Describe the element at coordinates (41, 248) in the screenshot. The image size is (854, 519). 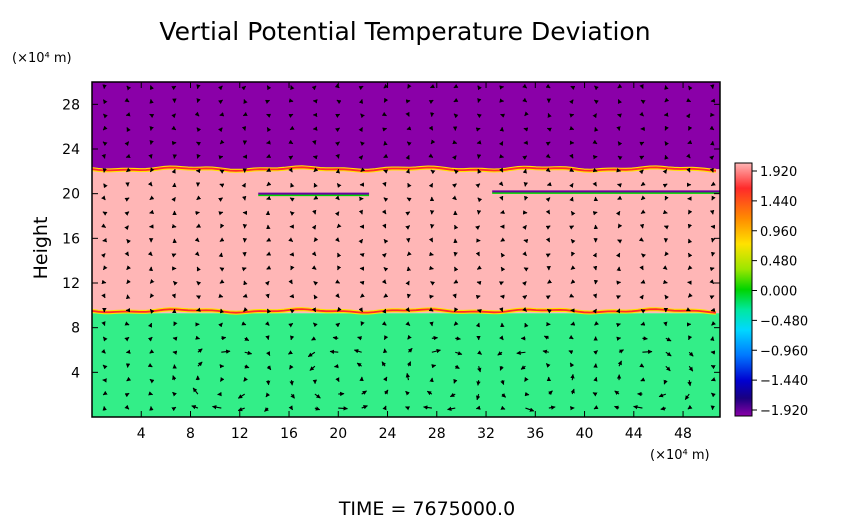
I see `y-axis-label: Height` at that location.